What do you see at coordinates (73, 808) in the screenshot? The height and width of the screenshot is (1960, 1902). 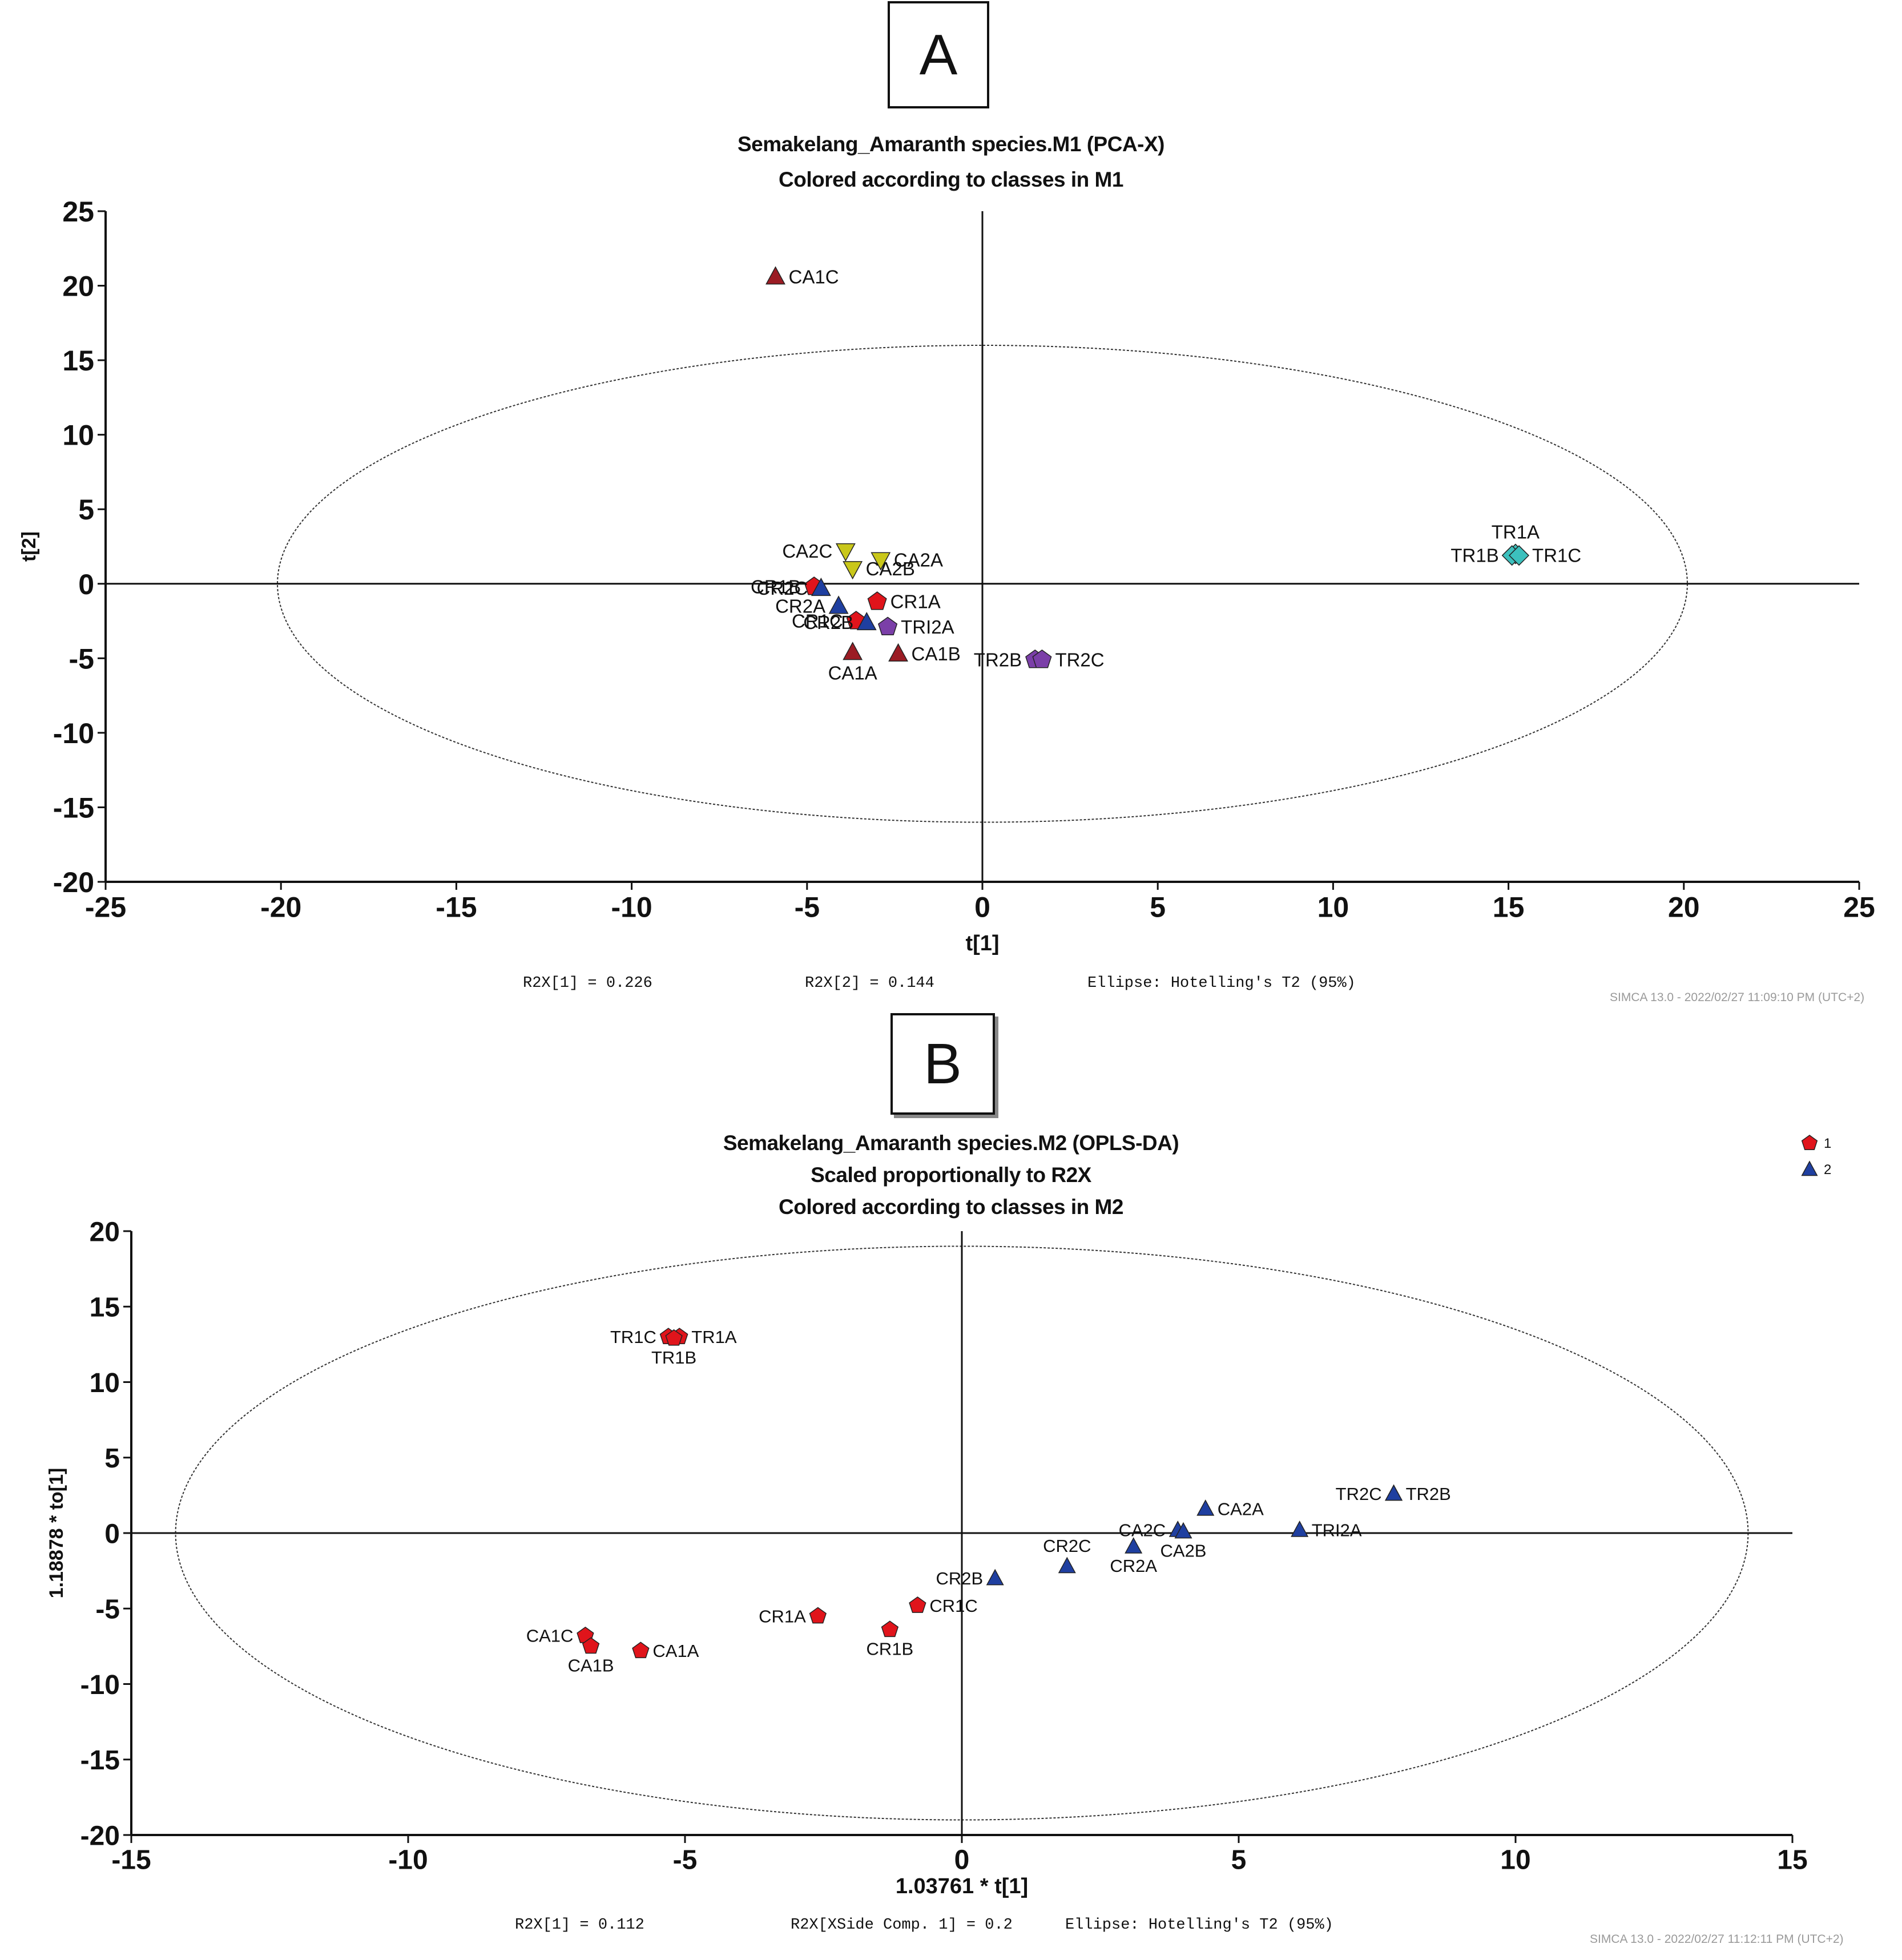 I see `y-tick-label: -15` at bounding box center [73, 808].